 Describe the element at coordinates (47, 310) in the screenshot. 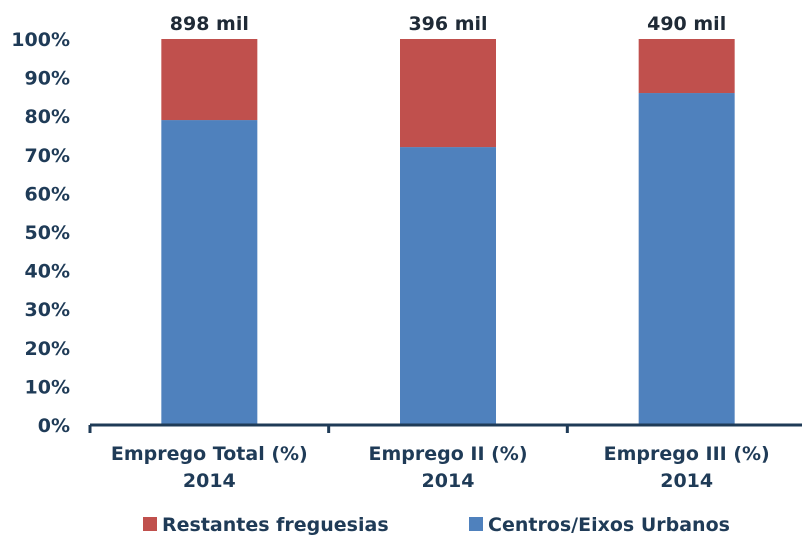

I see `y-tick-label: 30%` at that location.